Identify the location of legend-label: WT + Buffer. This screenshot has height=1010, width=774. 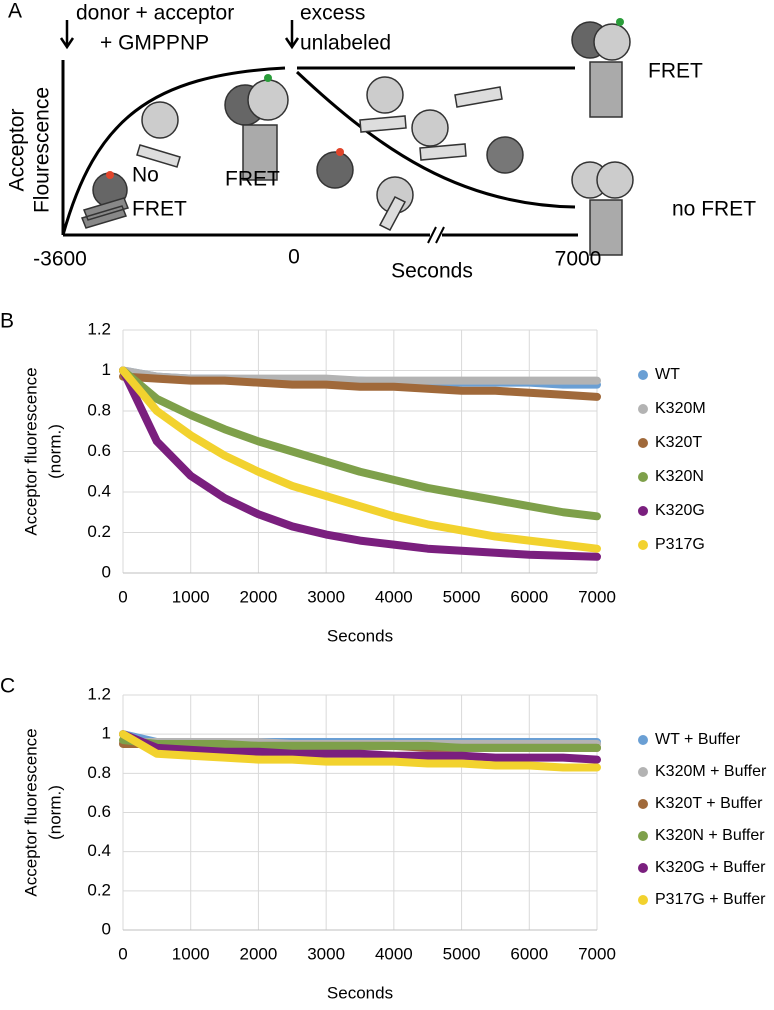
(698, 739).